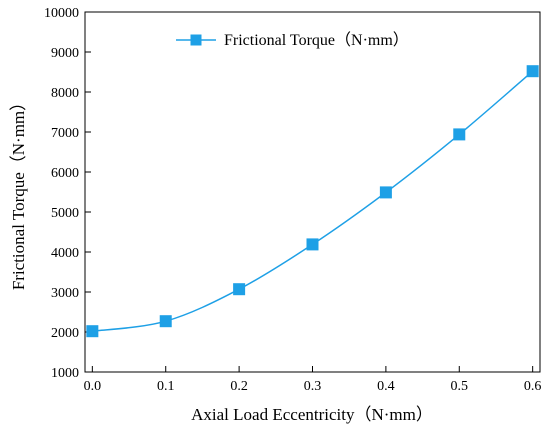 The height and width of the screenshot is (434, 550). What do you see at coordinates (166, 386) in the screenshot?
I see `x-tick-label: 0.1` at bounding box center [166, 386].